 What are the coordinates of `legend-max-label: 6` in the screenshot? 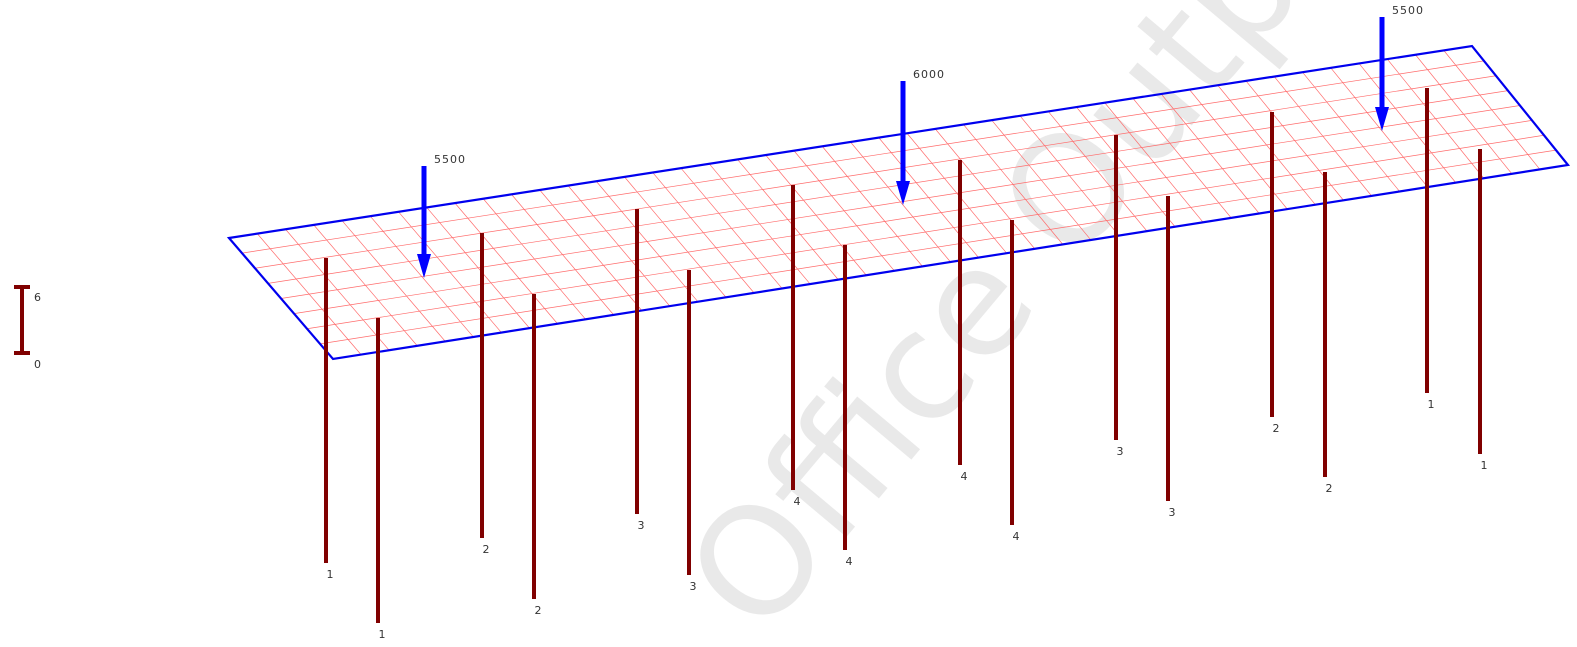 It's located at (37, 297).